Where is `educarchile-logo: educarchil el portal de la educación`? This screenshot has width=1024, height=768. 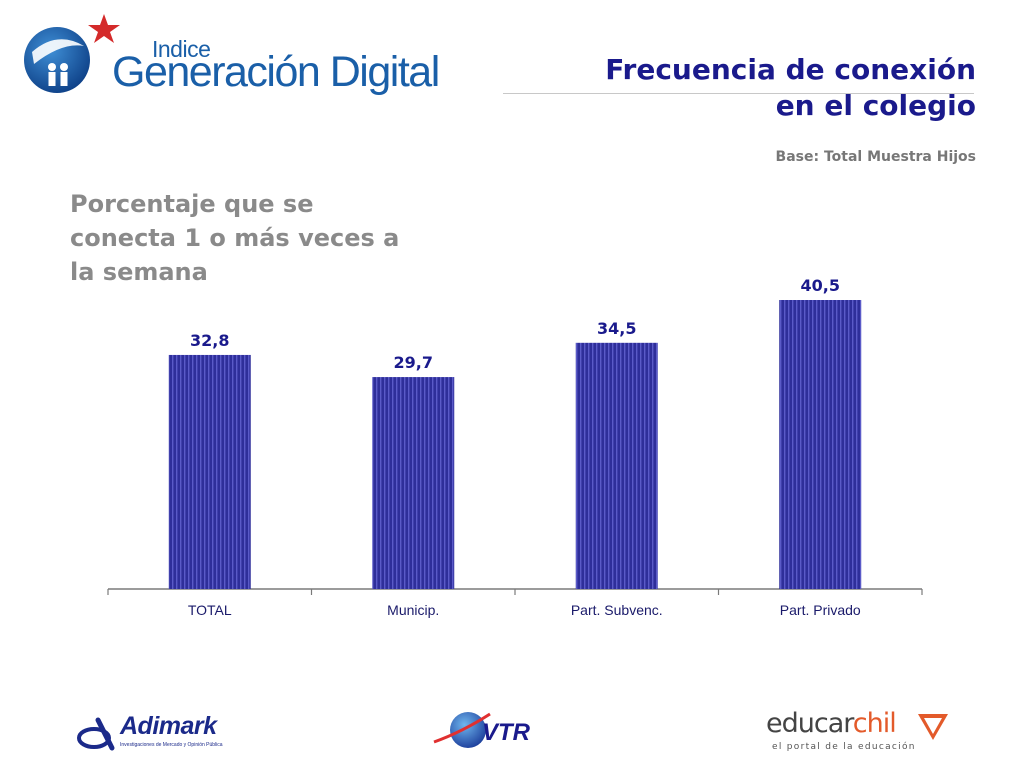
educarchile-logo: educarchil el portal de la educación is located at coordinates (861, 734).